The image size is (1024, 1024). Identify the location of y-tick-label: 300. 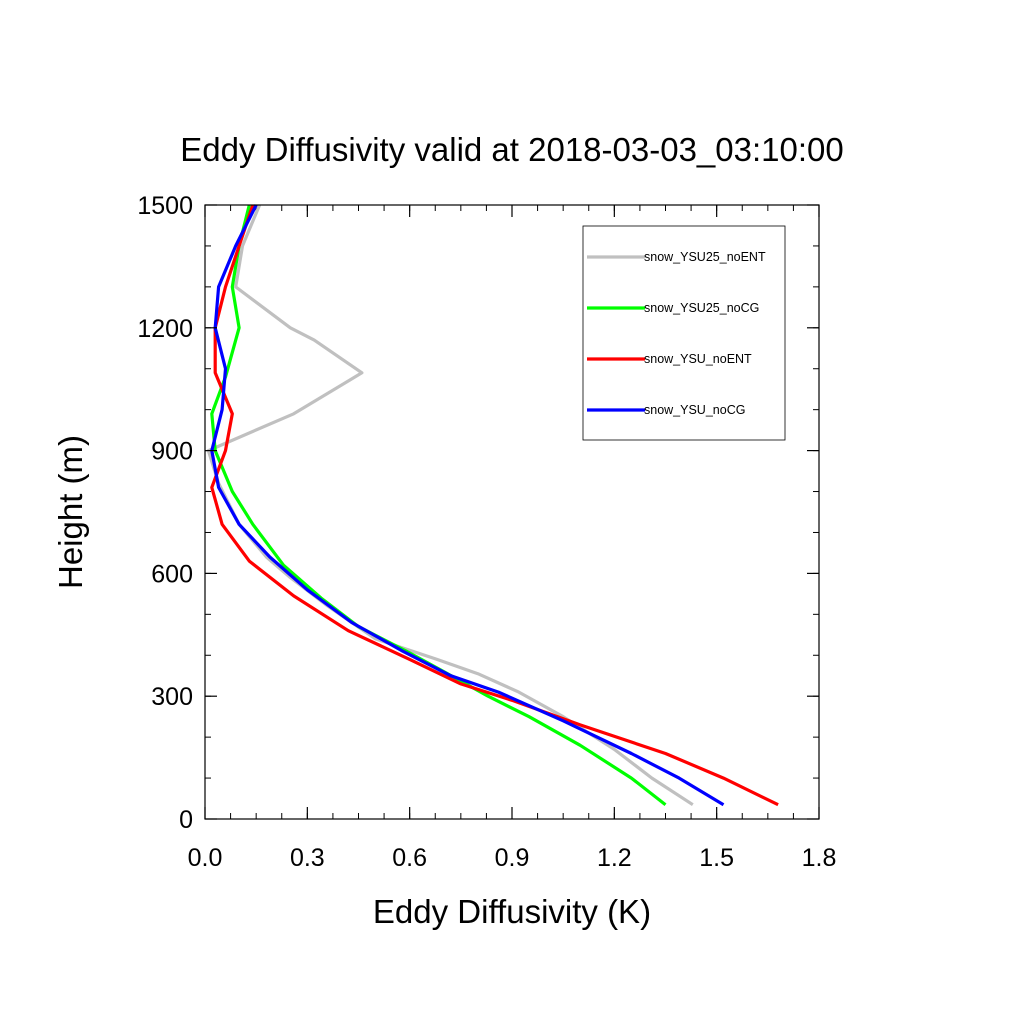
(172, 697).